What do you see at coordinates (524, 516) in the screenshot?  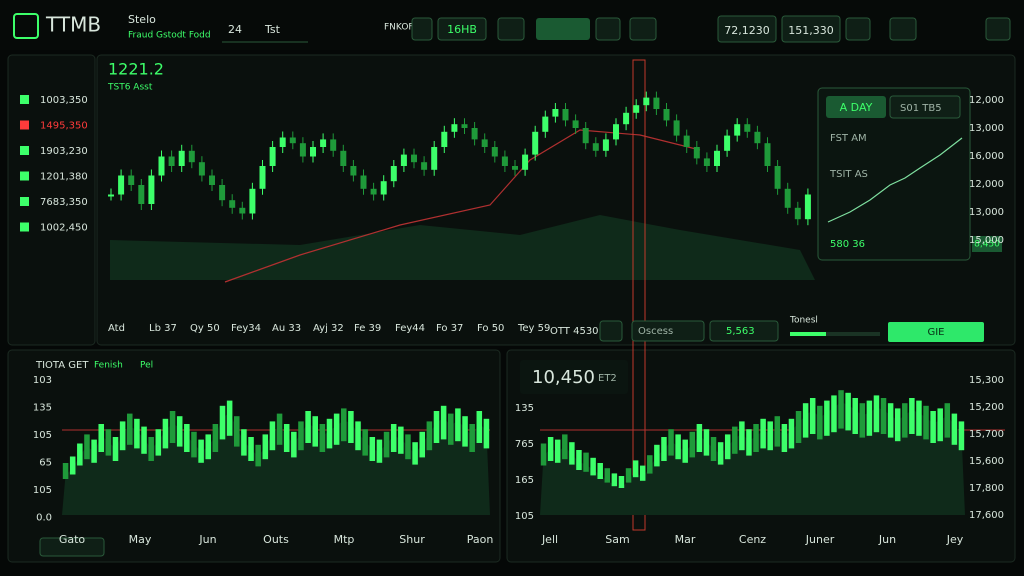 I see `y-label: 105` at bounding box center [524, 516].